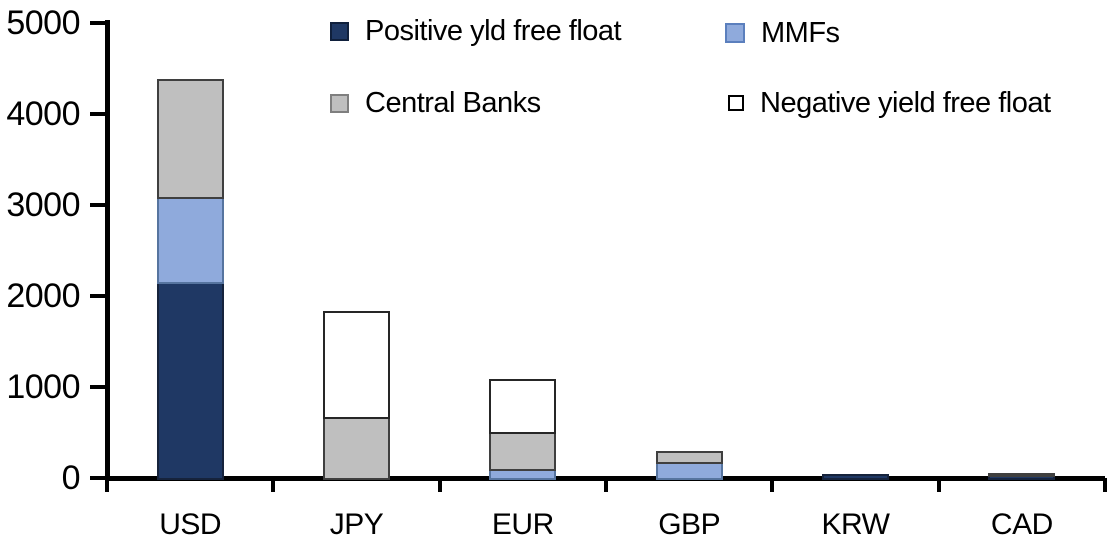 The width and height of the screenshot is (1109, 556). What do you see at coordinates (855, 524) in the screenshot?
I see `x-axis-label: KRW` at bounding box center [855, 524].